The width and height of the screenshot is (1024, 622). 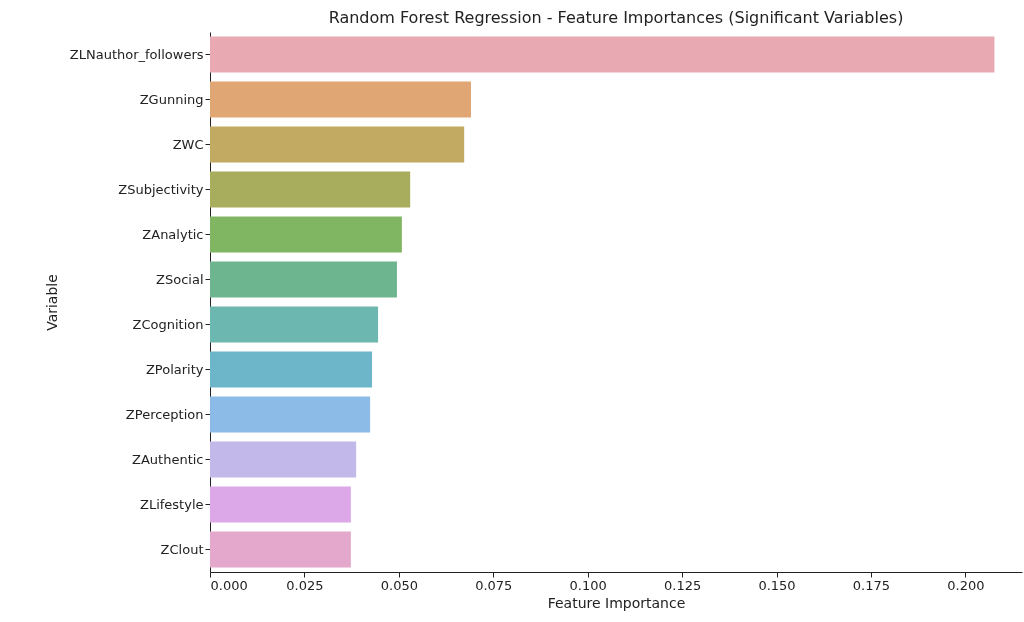 I want to click on x-axis-title: Feature Importance, so click(x=616, y=602).